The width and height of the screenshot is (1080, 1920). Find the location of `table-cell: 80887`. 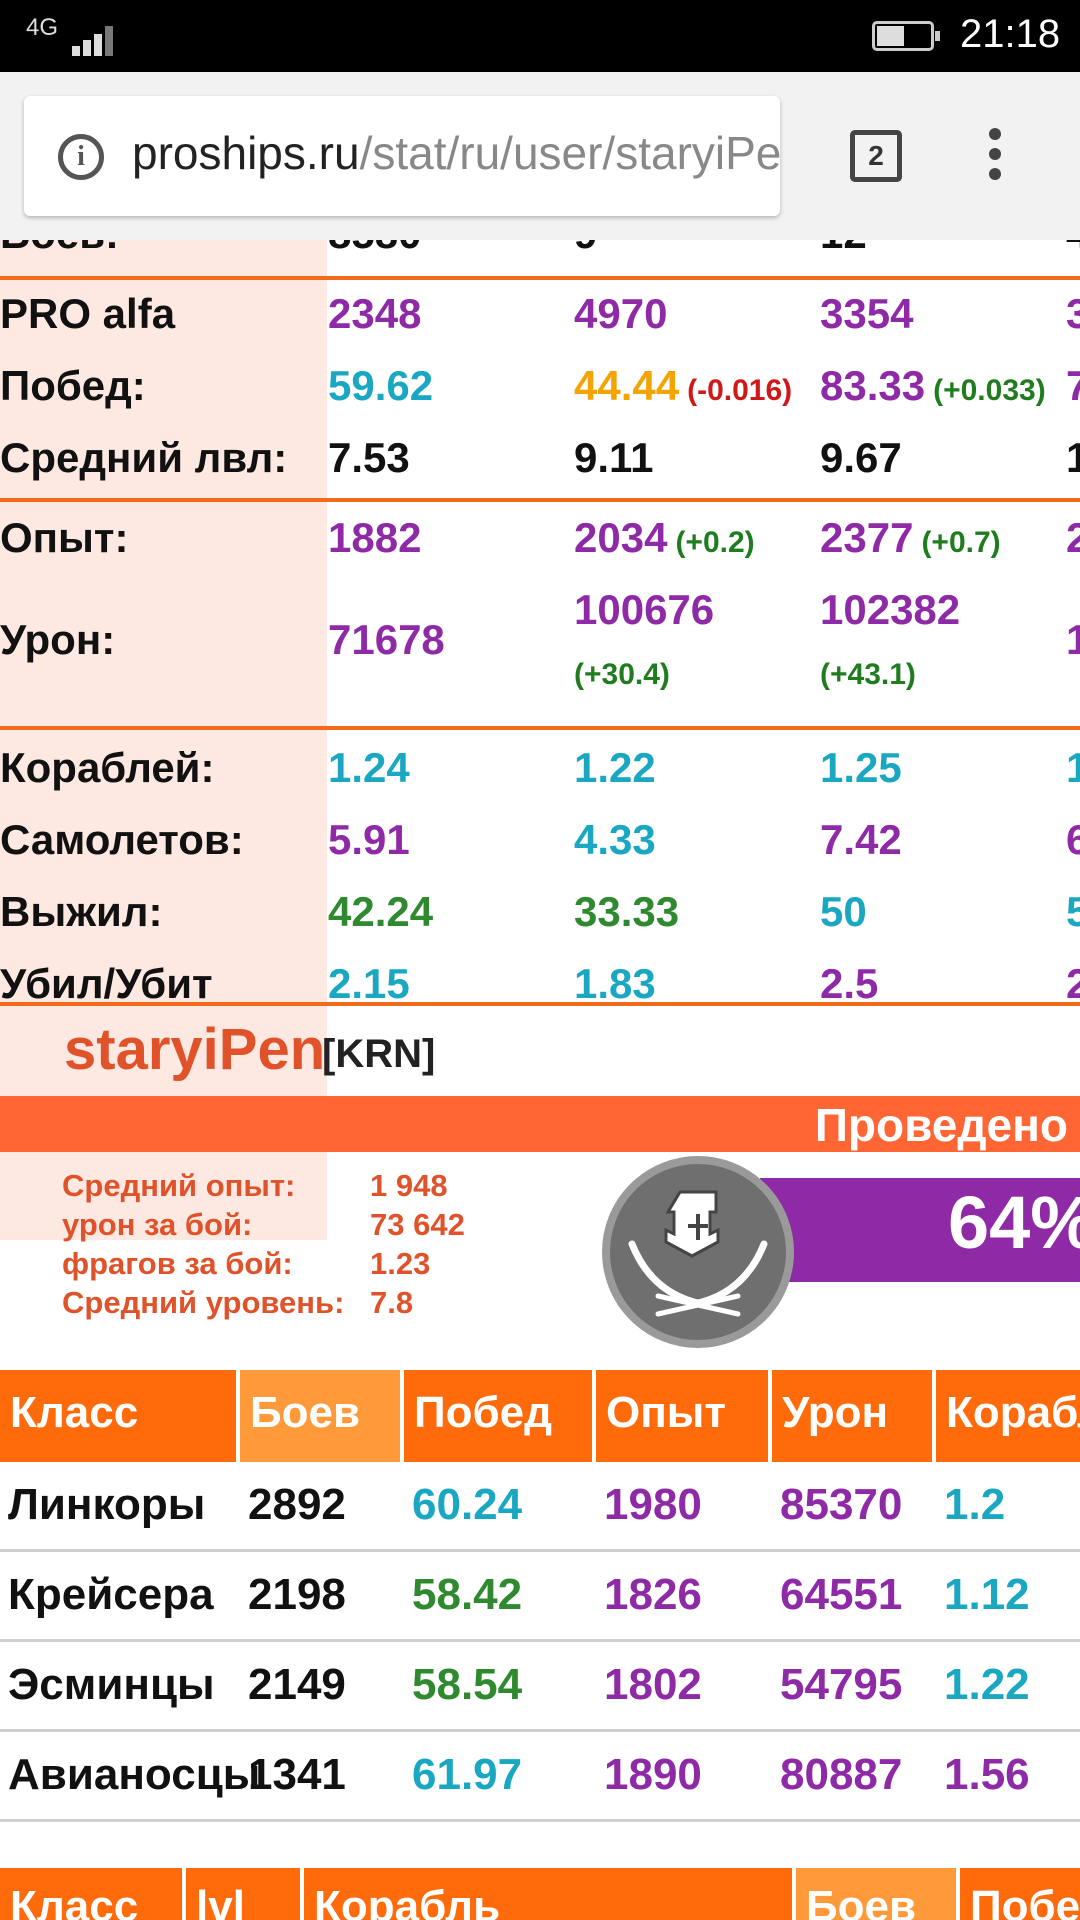

table-cell: 80887 is located at coordinates (841, 1774).